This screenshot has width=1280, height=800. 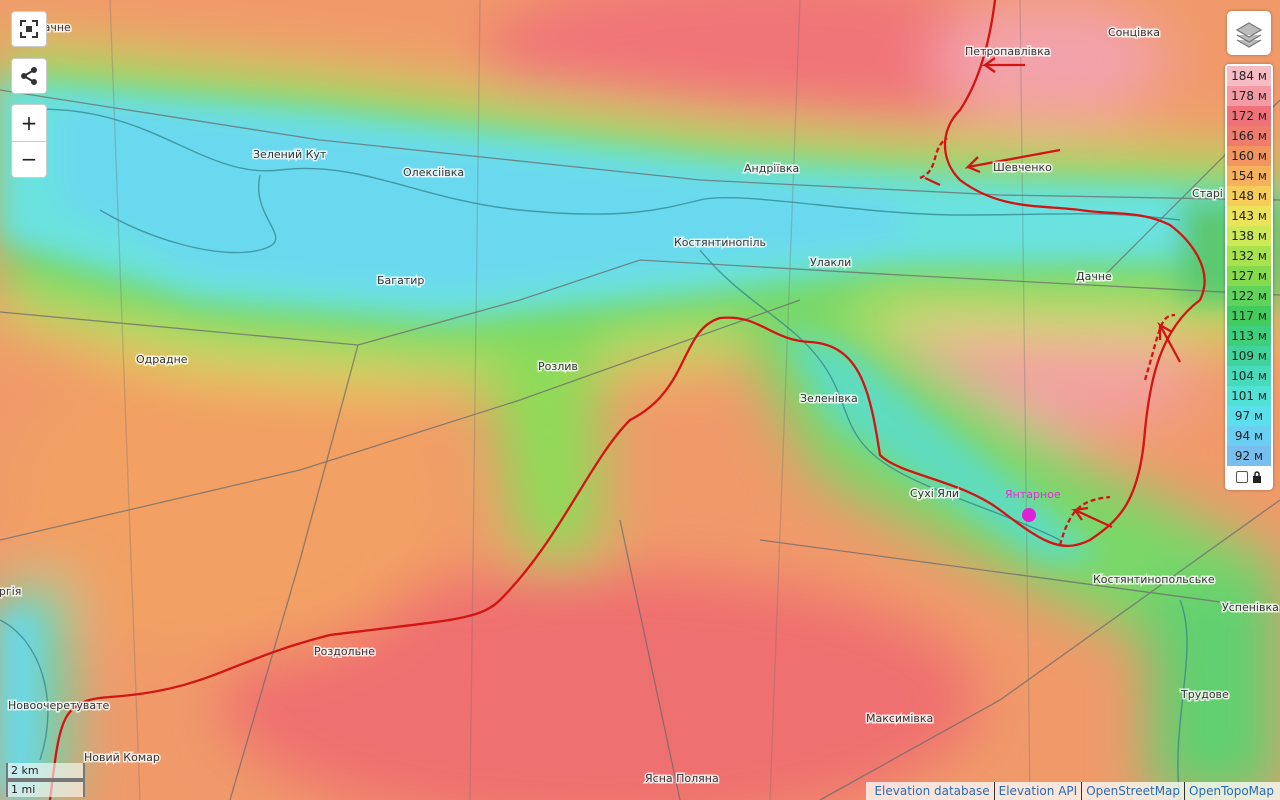 What do you see at coordinates (1242, 477) in the screenshot?
I see `checkbox` at bounding box center [1242, 477].